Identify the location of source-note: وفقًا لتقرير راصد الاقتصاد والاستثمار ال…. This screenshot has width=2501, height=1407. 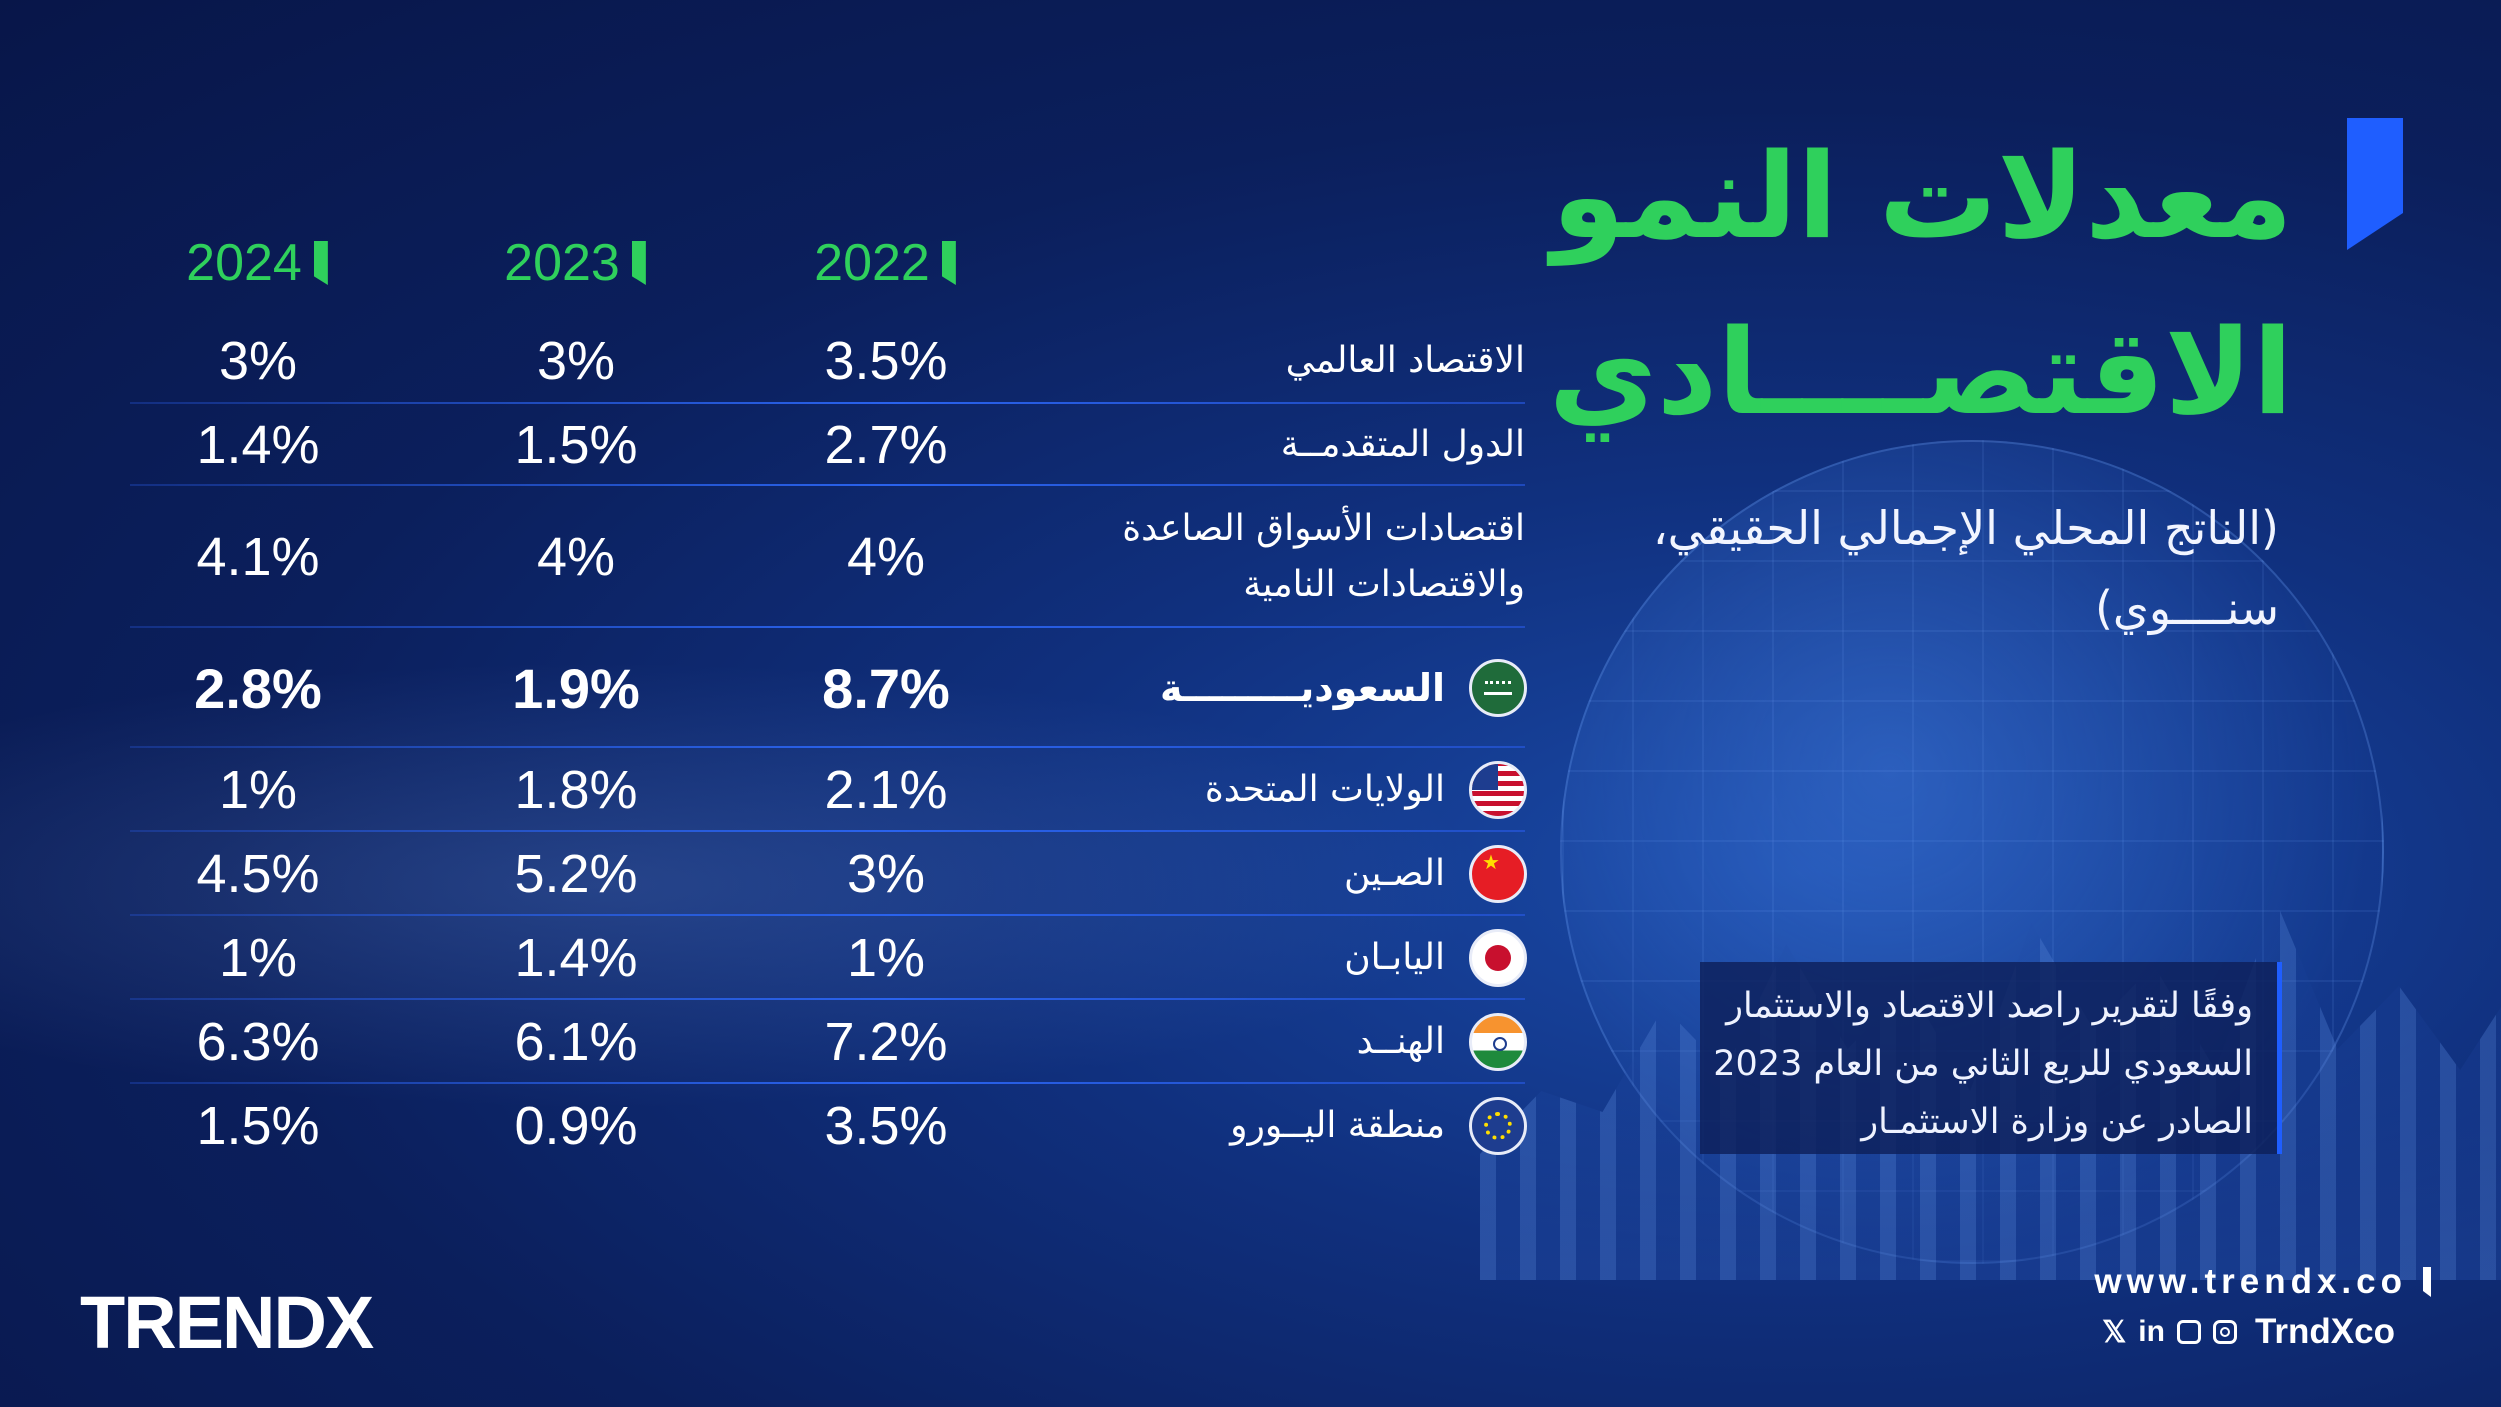
(1991, 1058).